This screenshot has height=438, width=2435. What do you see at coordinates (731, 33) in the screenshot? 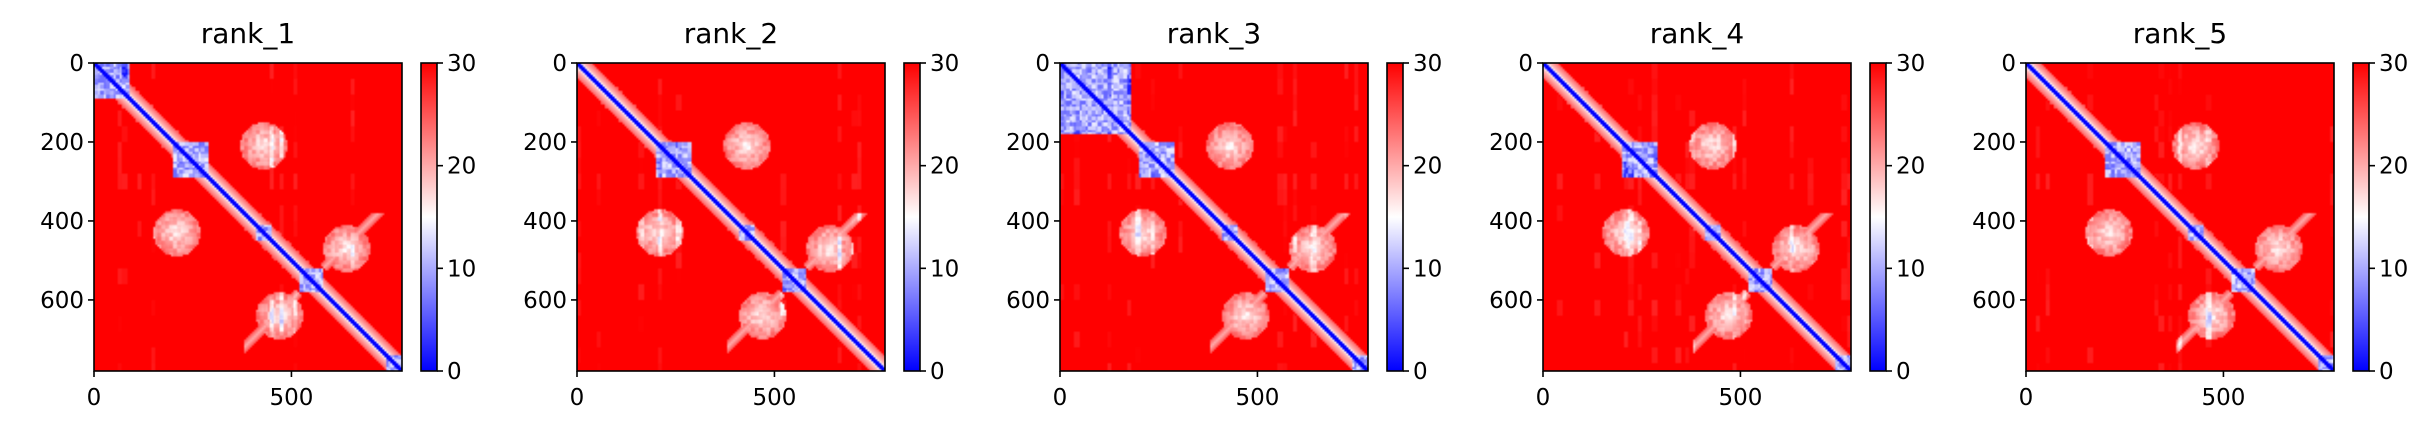
I see `panel-title: rank_2` at bounding box center [731, 33].